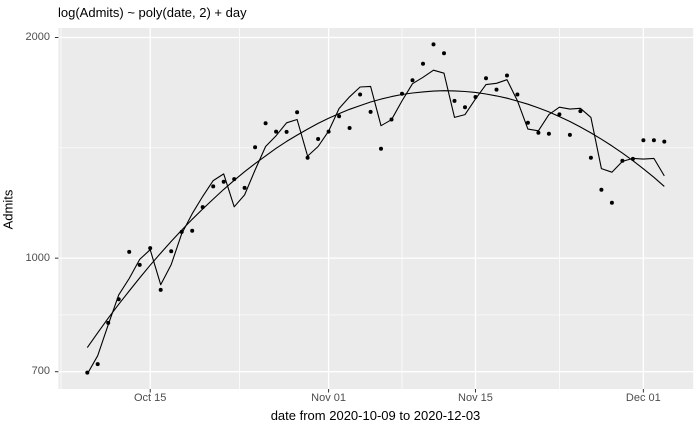 The height and width of the screenshot is (432, 700). What do you see at coordinates (375, 415) in the screenshot?
I see `x-axis-title: date from 2020-10-09 to 2020-12-03` at bounding box center [375, 415].